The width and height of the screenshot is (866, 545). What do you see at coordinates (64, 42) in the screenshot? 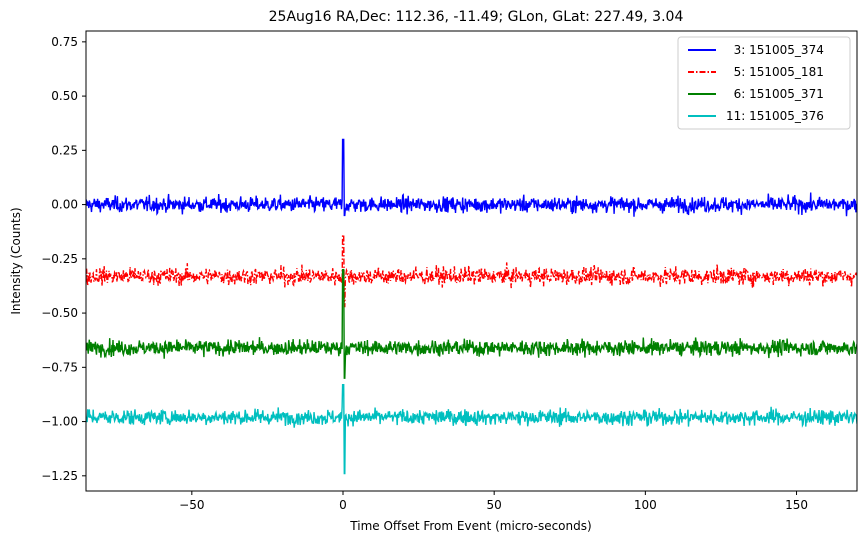
I see `y-tick-label: 0.75` at bounding box center [64, 42].